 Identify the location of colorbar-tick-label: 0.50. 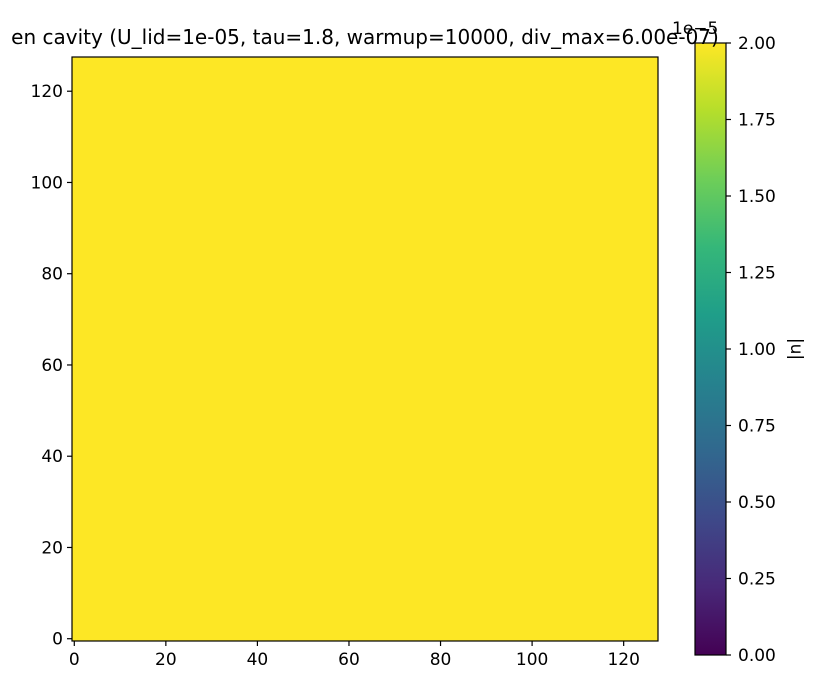
(757, 503).